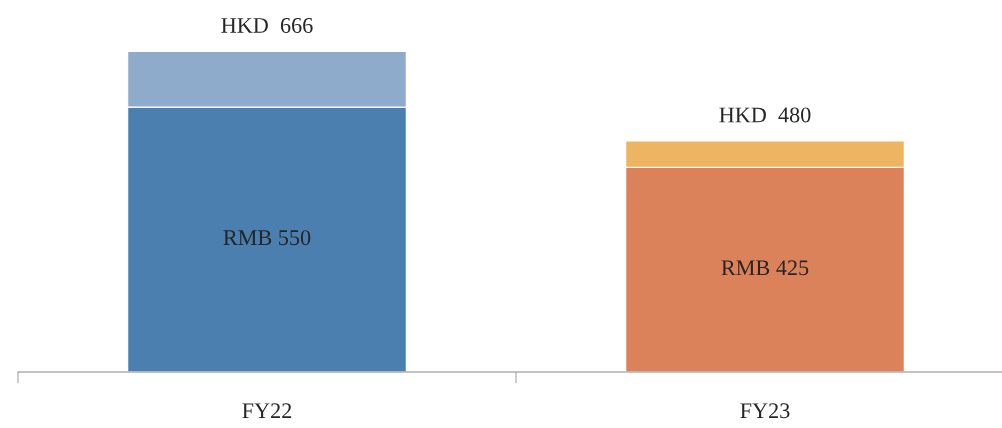 The height and width of the screenshot is (428, 1002). I want to click on data-label: RMB 550, so click(267, 238).